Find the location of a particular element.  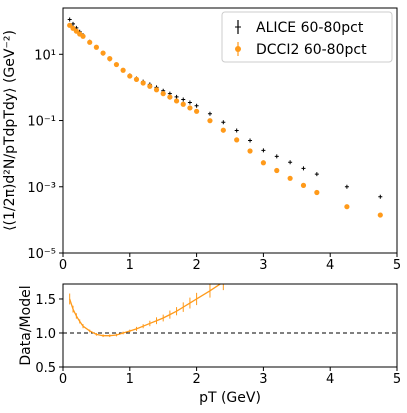

y-tick-label: 10¹ is located at coordinates (45, 55).